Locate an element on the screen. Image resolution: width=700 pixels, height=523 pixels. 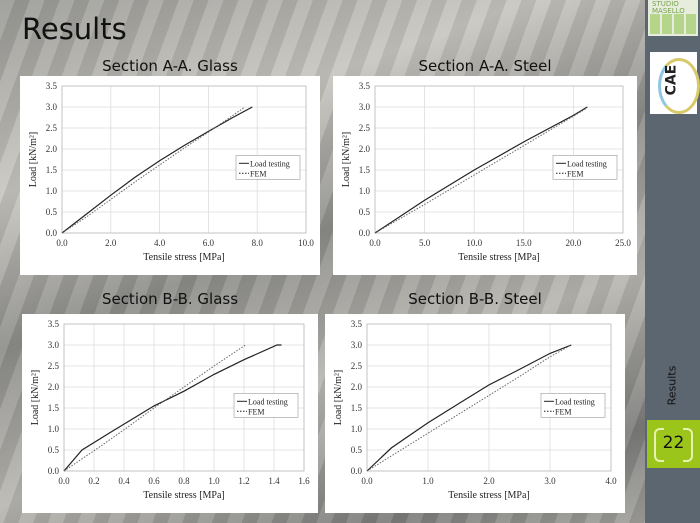
cae-logo: CAE is located at coordinates (675, 83).